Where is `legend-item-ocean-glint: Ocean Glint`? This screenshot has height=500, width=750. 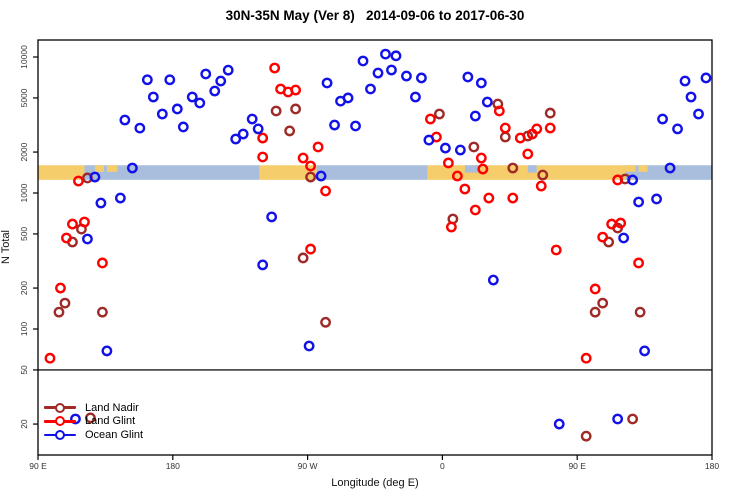 legend-item-ocean-glint: Ocean Glint is located at coordinates (93, 435).